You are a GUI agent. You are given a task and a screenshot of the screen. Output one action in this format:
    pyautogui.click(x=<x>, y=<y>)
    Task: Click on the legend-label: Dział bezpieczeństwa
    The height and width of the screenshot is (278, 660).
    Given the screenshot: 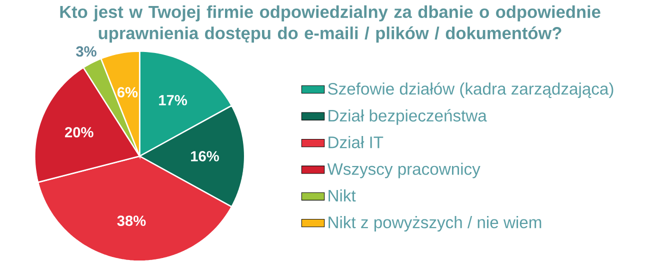 What is the action you would take?
    pyautogui.click(x=407, y=117)
    